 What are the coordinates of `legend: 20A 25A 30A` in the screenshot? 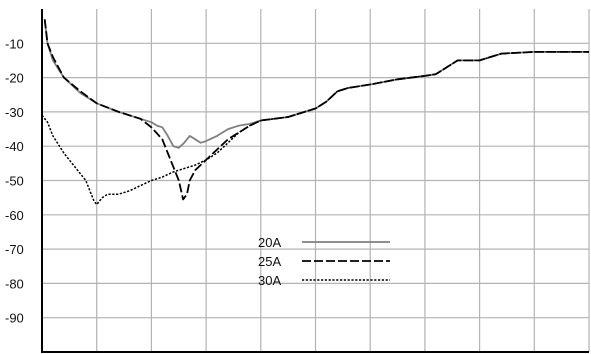 It's located at (324, 261).